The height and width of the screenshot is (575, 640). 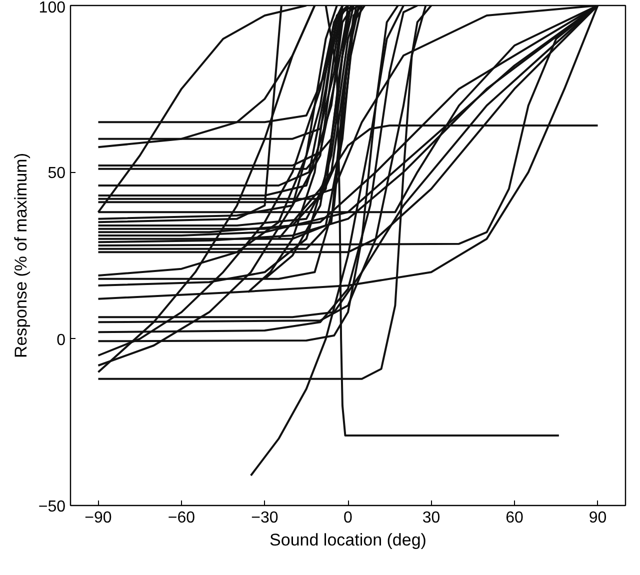 I want to click on x-axis-title: Sound location (deg), so click(x=348, y=540).